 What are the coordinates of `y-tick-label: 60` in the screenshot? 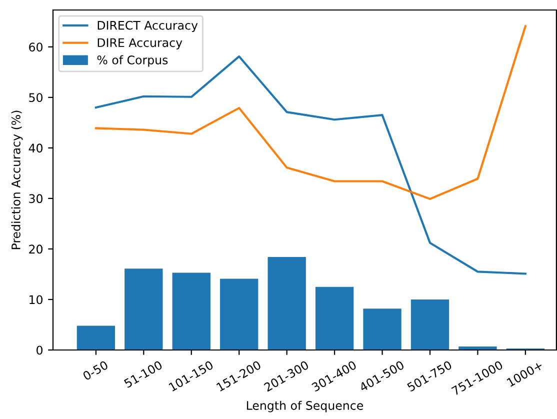 It's located at (35, 47).